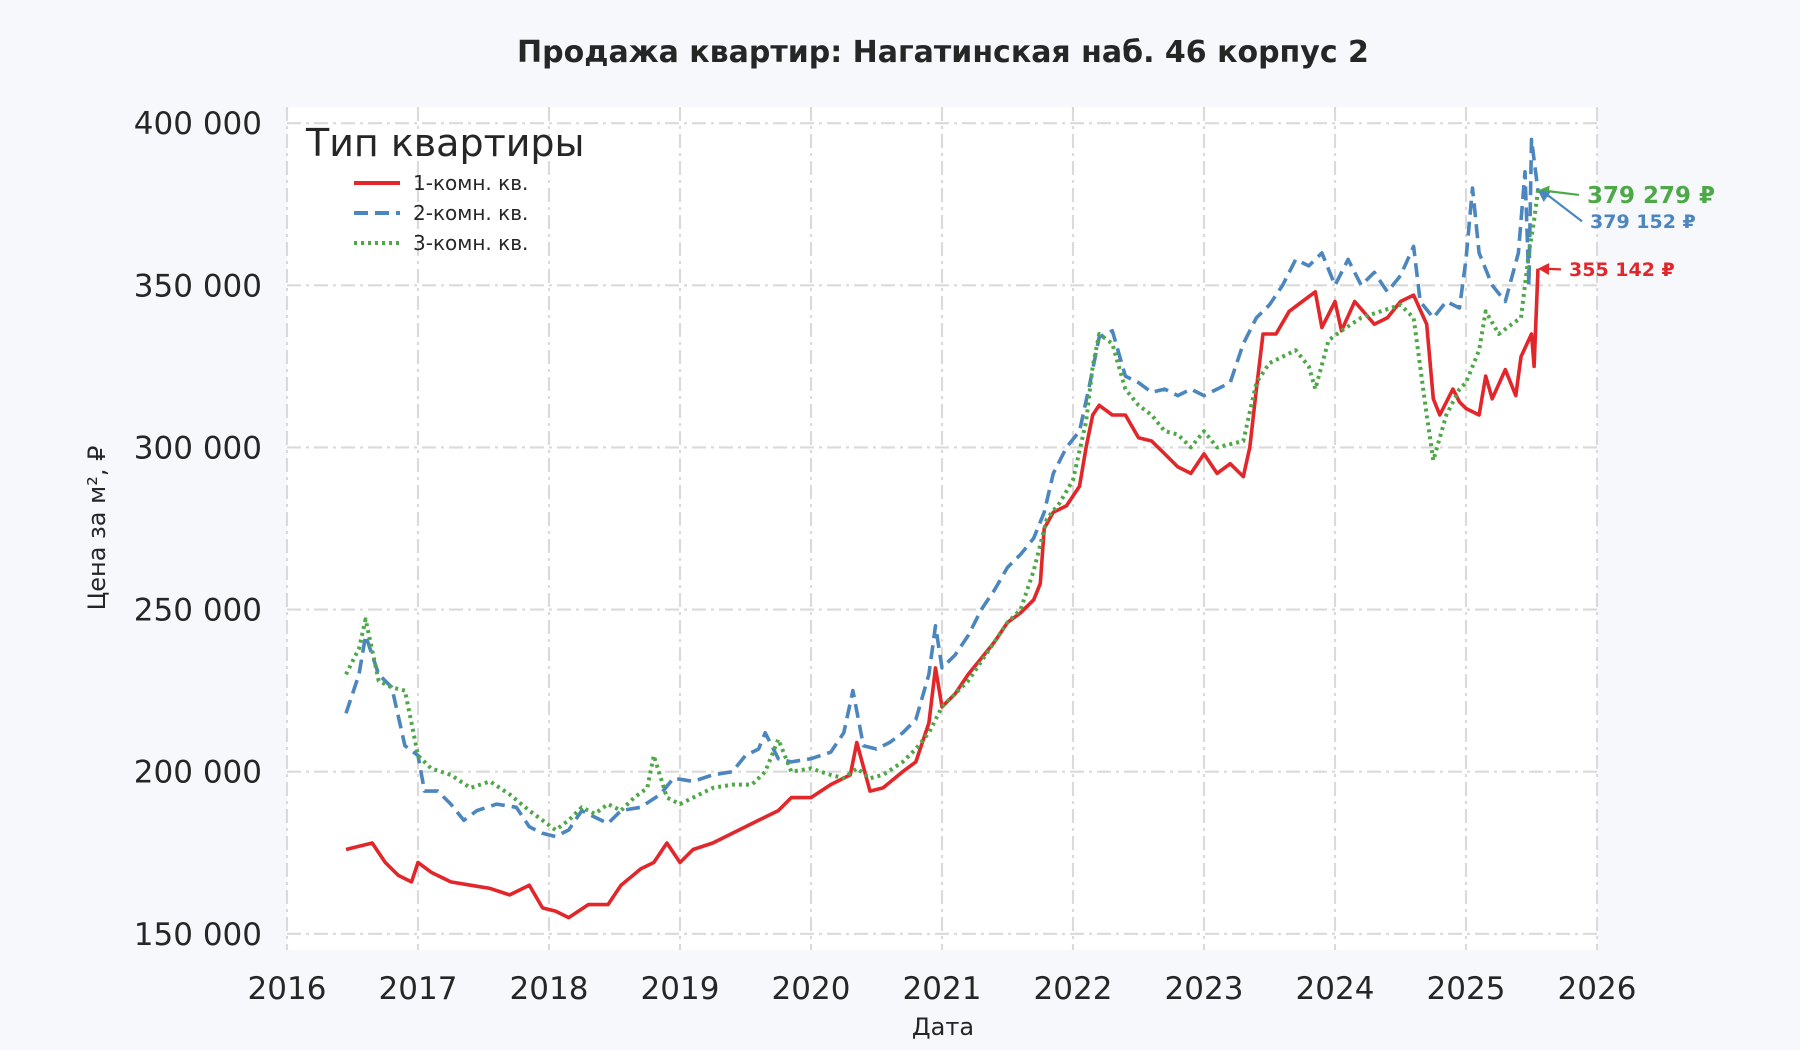  Describe the element at coordinates (97, 528) in the screenshot. I see `y-axis-title: Цена за м², ₽` at that location.